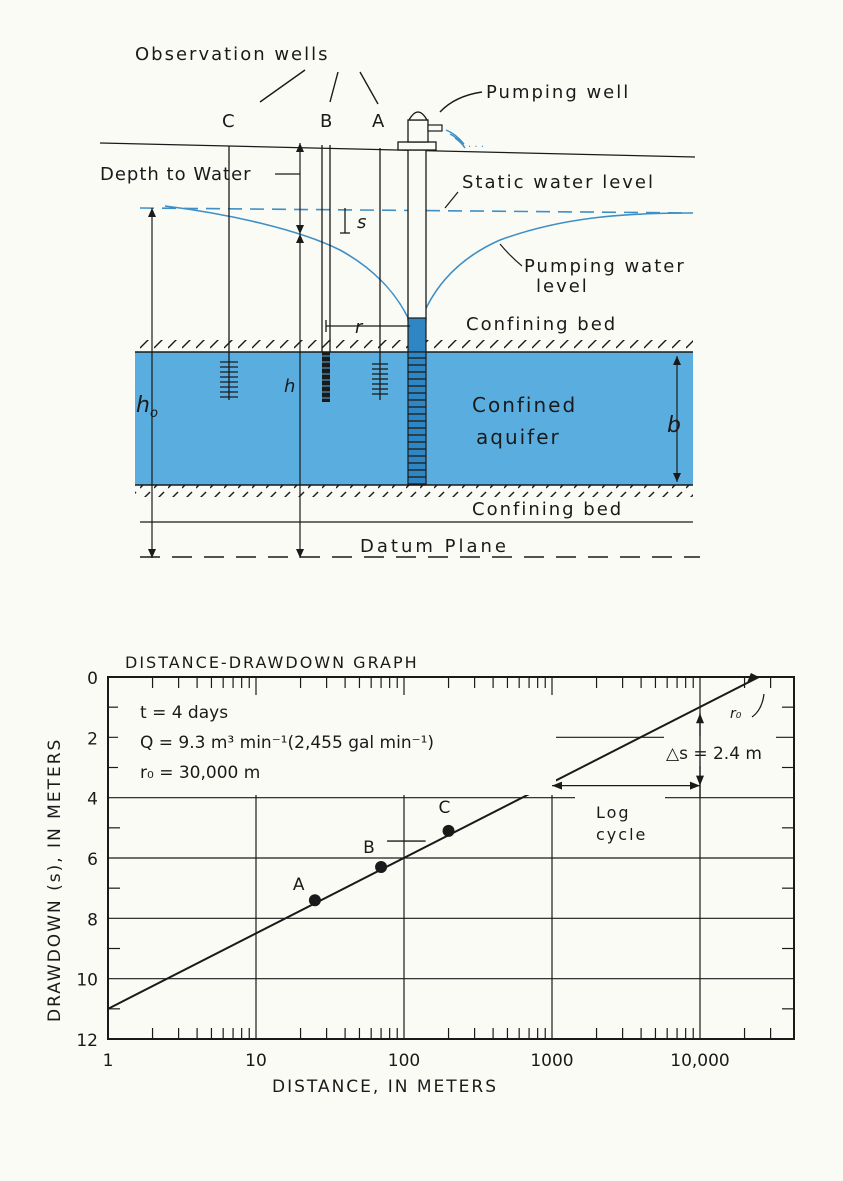  What do you see at coordinates (547, 509) in the screenshot?
I see `confining-bed-bottom-label: Confining bed` at bounding box center [547, 509].